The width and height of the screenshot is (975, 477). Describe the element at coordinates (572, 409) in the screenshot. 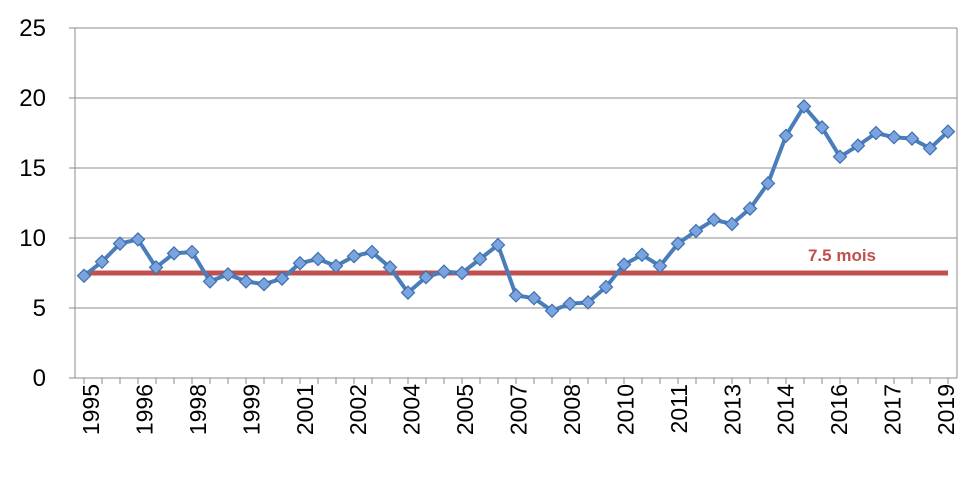

I see `x-tick-label: 2008` at that location.